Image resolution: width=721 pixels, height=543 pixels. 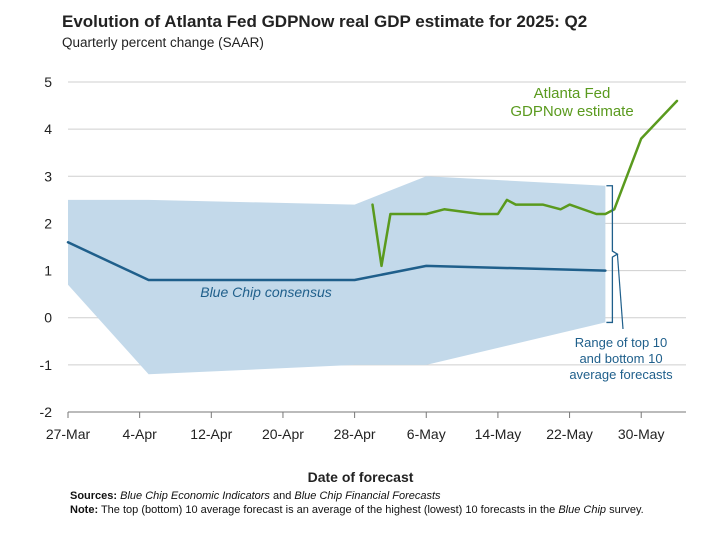 What do you see at coordinates (620, 358) in the screenshot?
I see `range-label: and bottom 10` at bounding box center [620, 358].